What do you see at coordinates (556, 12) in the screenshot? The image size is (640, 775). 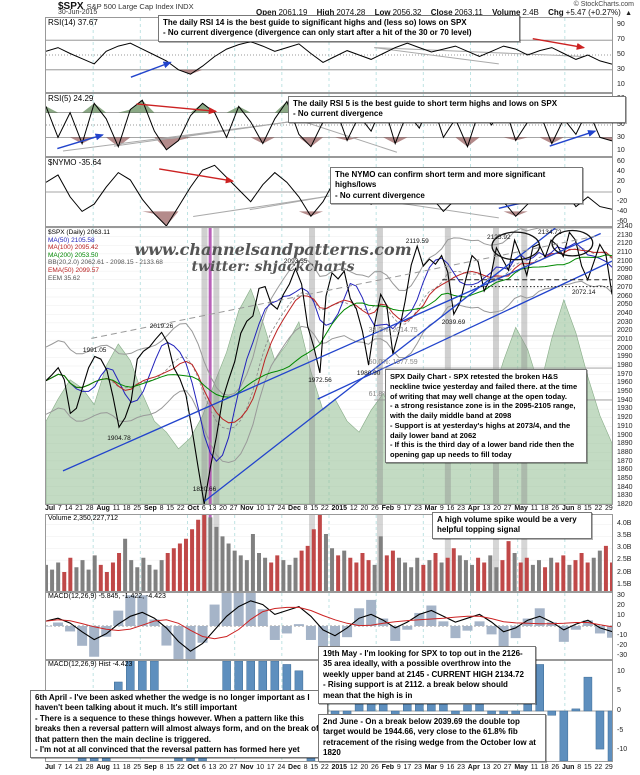 I see `chg-label: Chg` at bounding box center [556, 12].